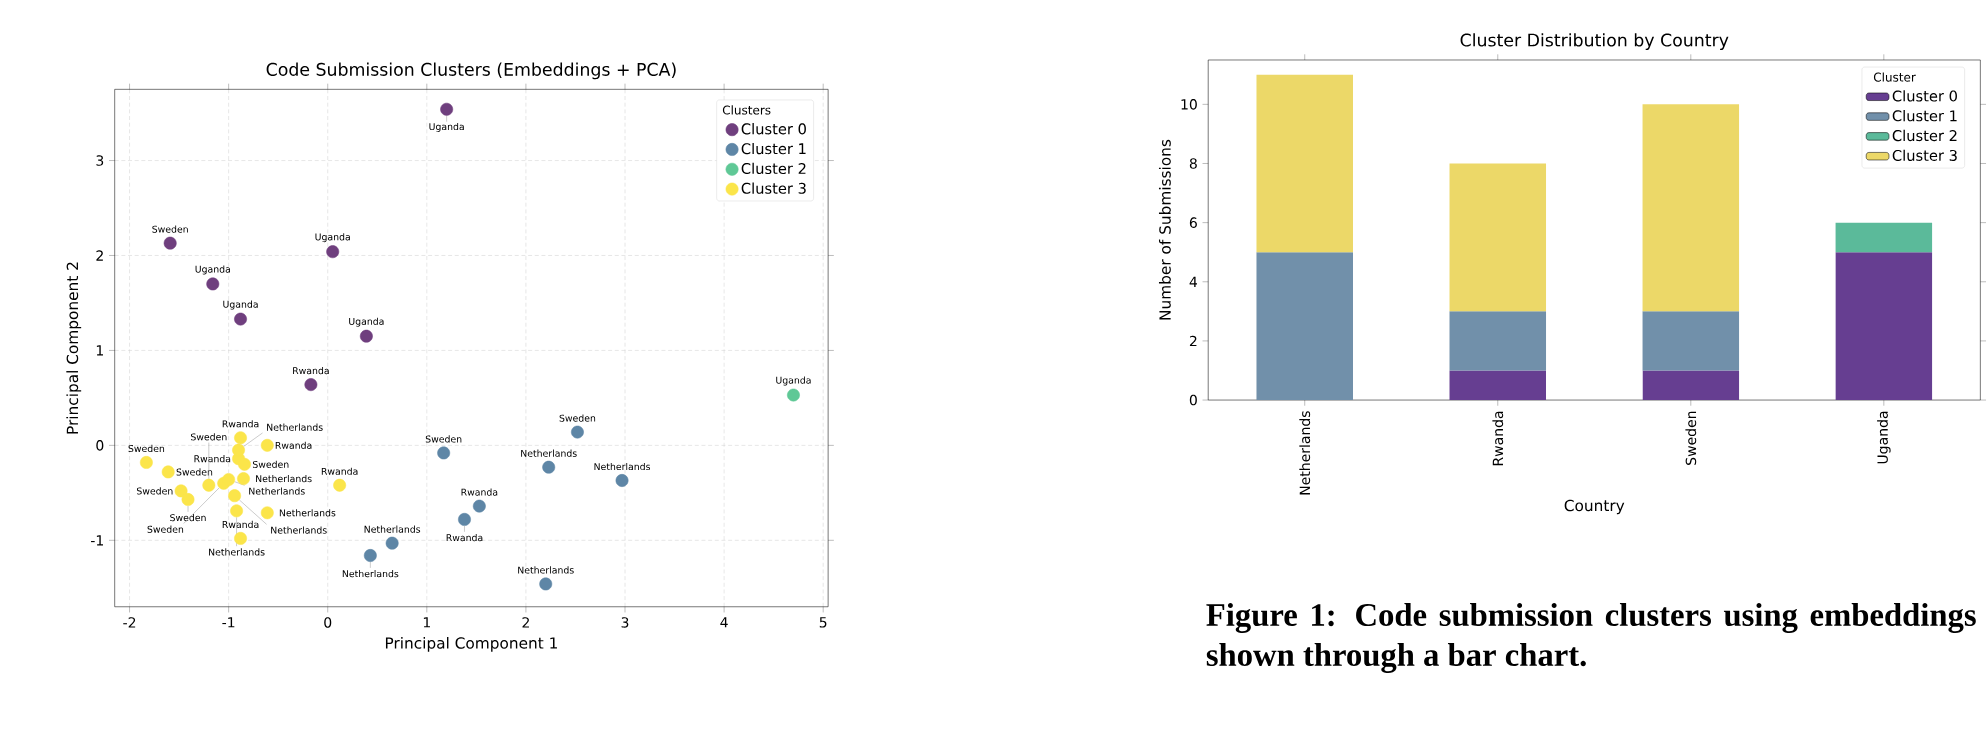  Describe the element at coordinates (1884, 437) in the screenshot. I see `x-tick-label: Uganda` at that location.